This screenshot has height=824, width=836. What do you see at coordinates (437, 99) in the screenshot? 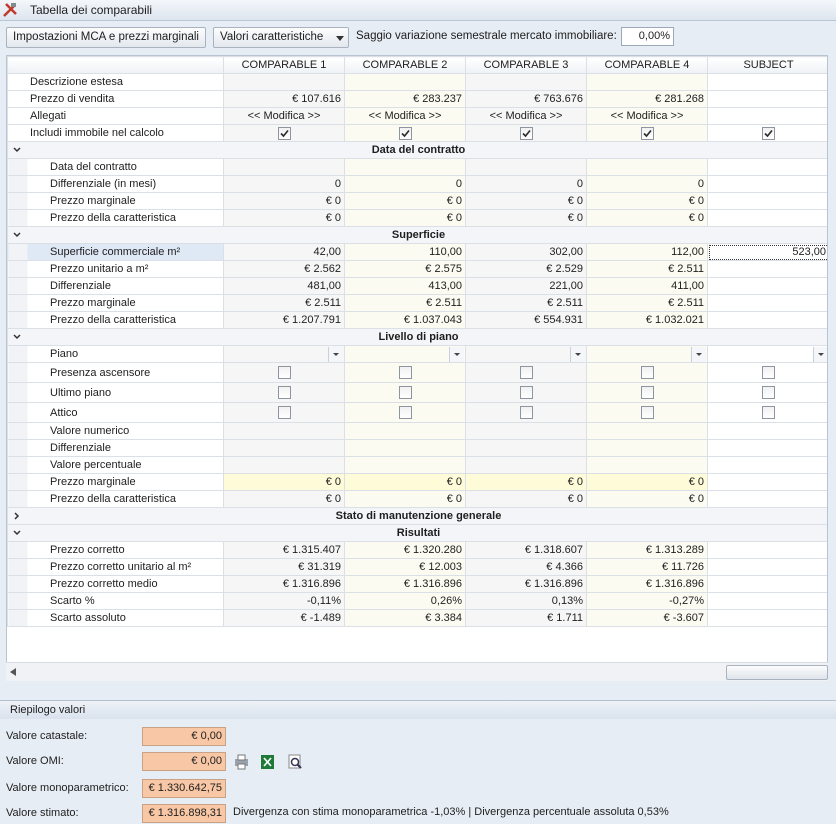
I see `cell-value: € 283.237` at bounding box center [437, 99].